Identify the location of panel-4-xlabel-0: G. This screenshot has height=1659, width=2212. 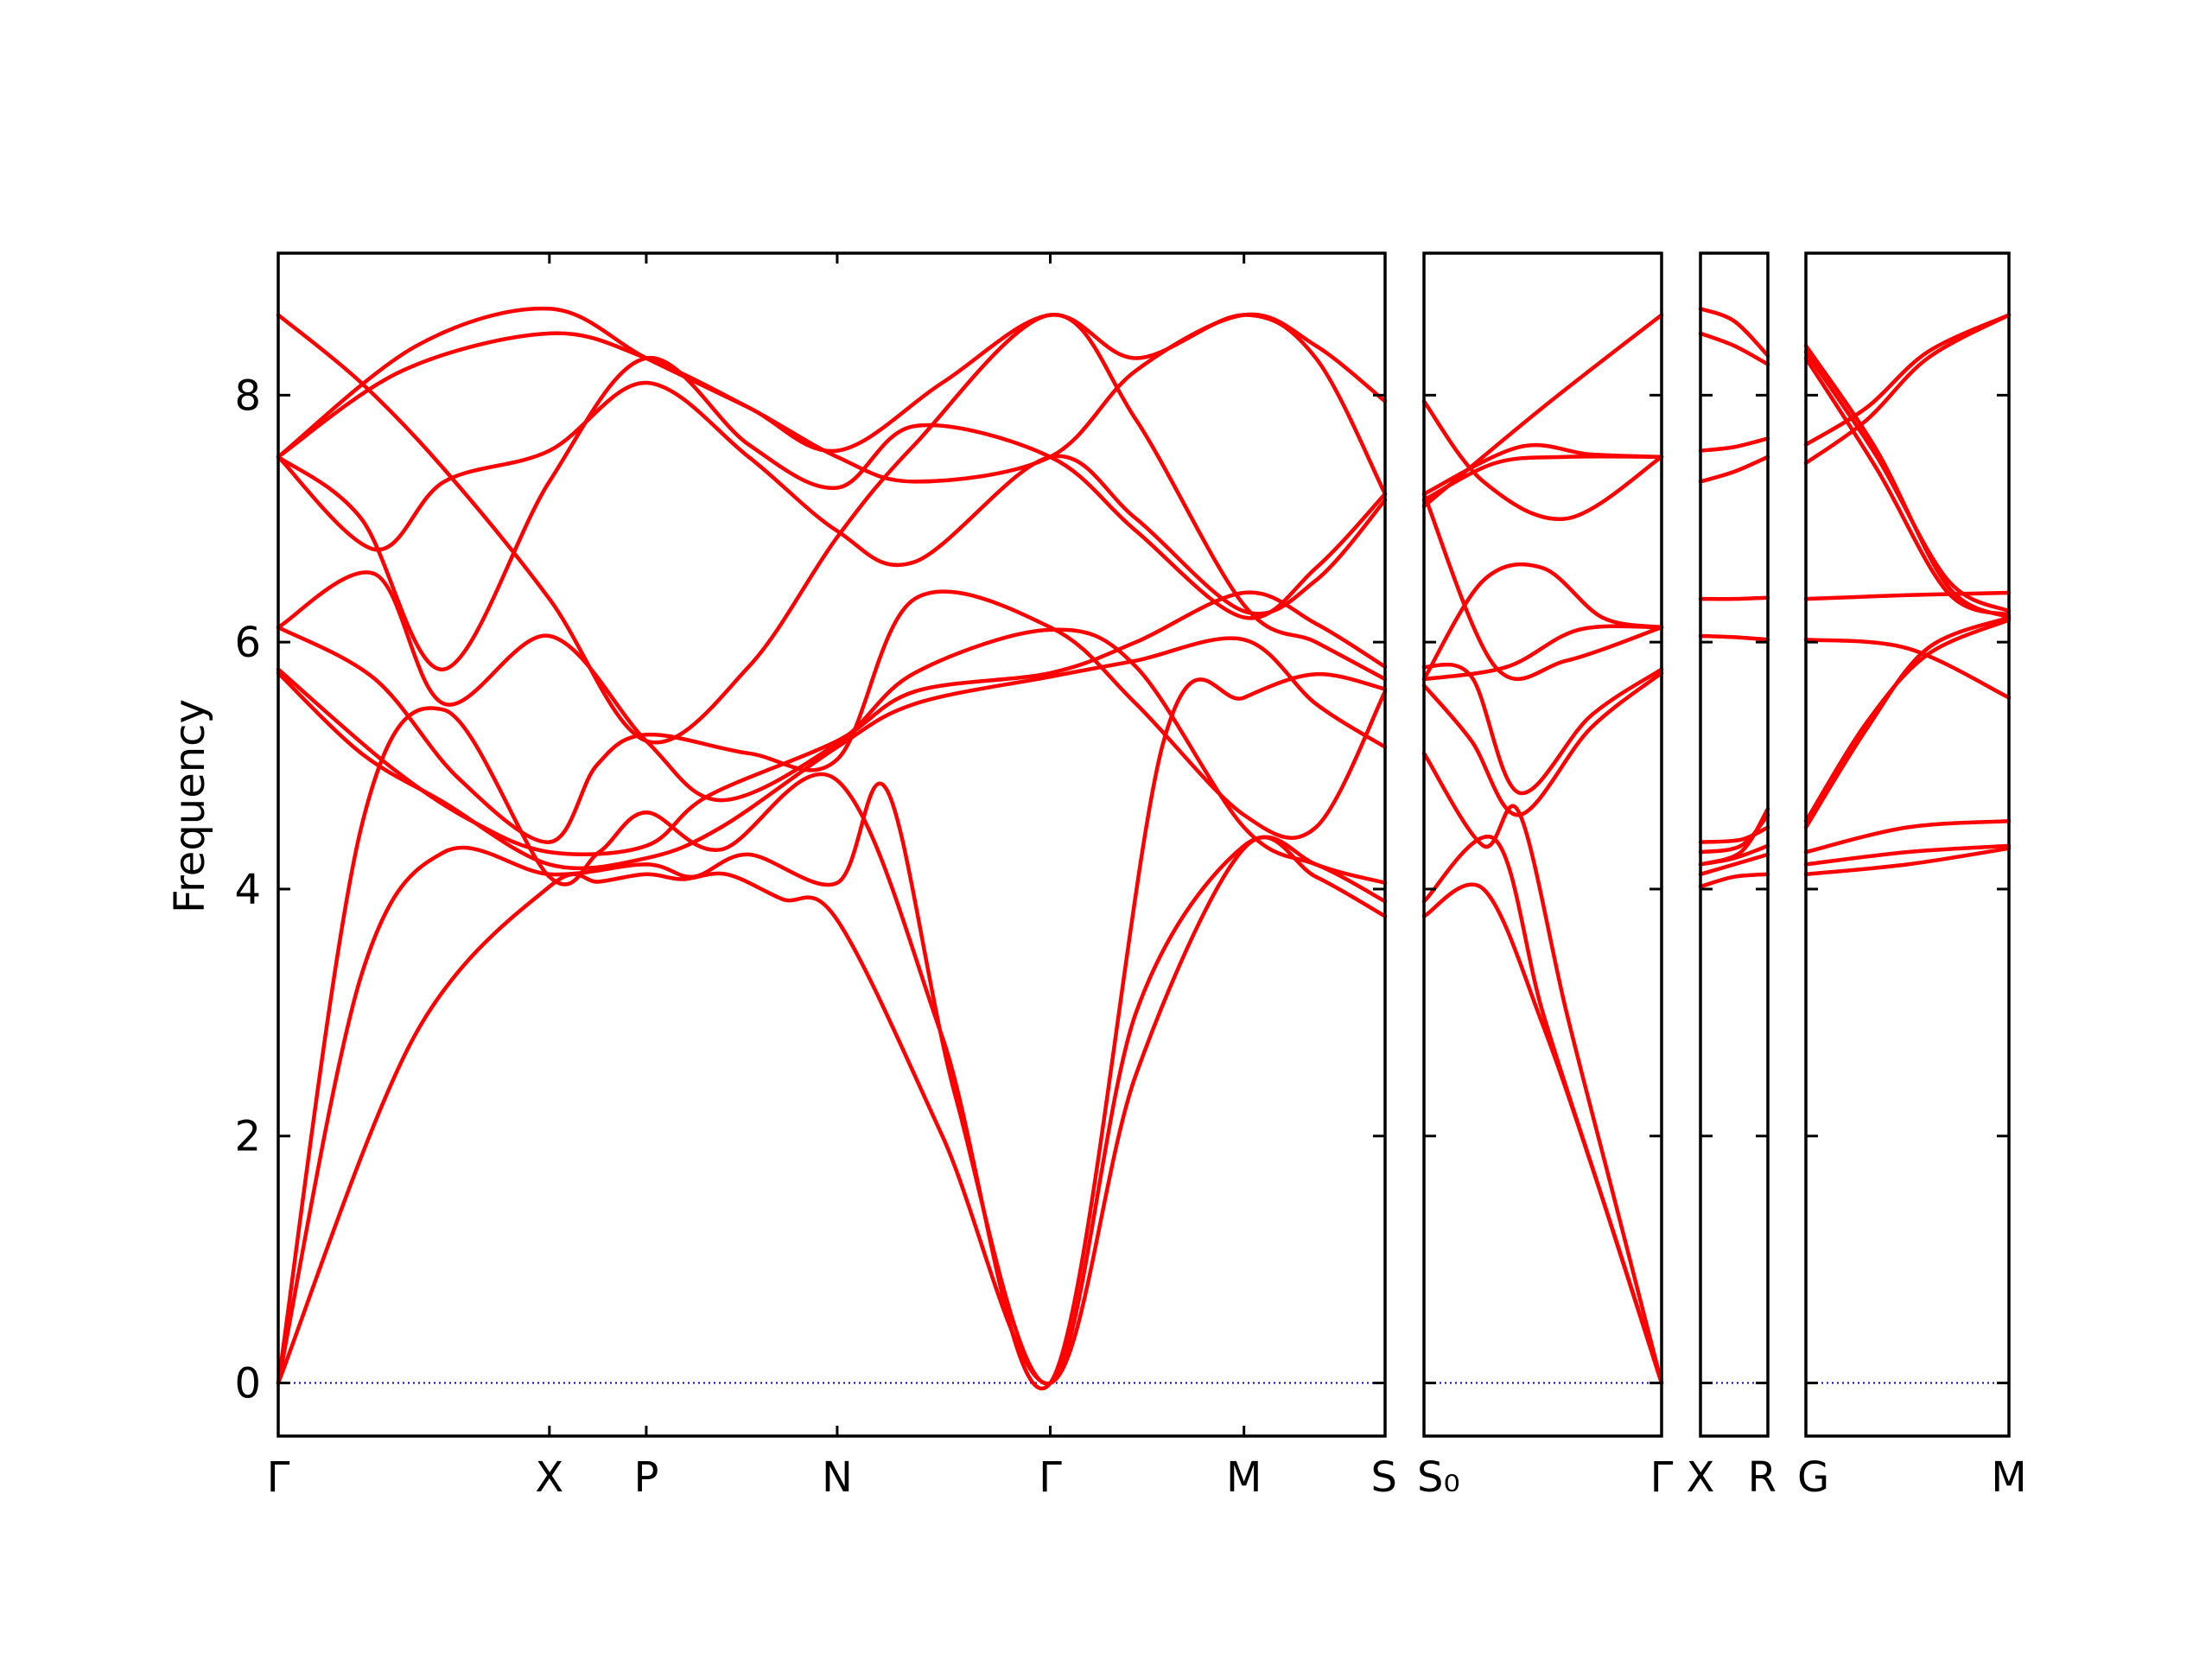
(1813, 1477).